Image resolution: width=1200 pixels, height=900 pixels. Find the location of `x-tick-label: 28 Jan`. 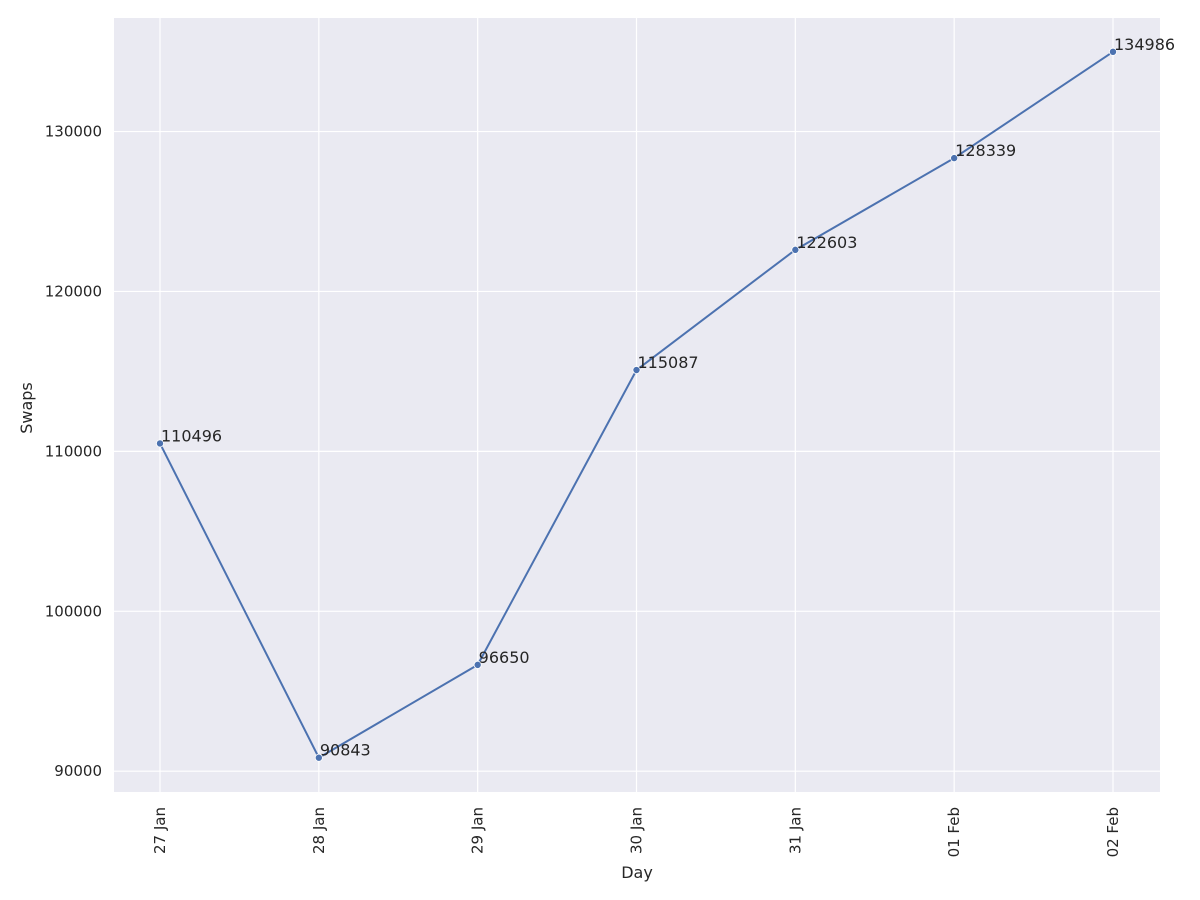

x-tick-label: 28 Jan is located at coordinates (319, 830).